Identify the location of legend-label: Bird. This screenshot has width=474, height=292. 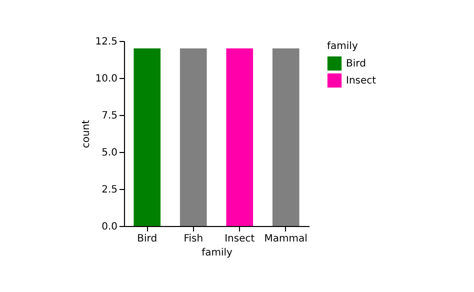
(356, 64).